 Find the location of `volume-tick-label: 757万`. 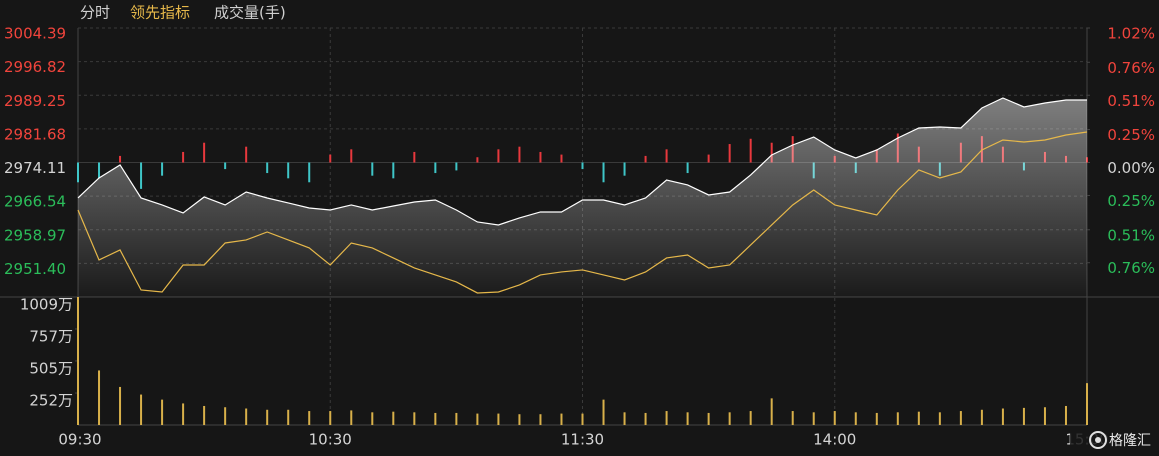

volume-tick-label: 757万 is located at coordinates (51, 336).